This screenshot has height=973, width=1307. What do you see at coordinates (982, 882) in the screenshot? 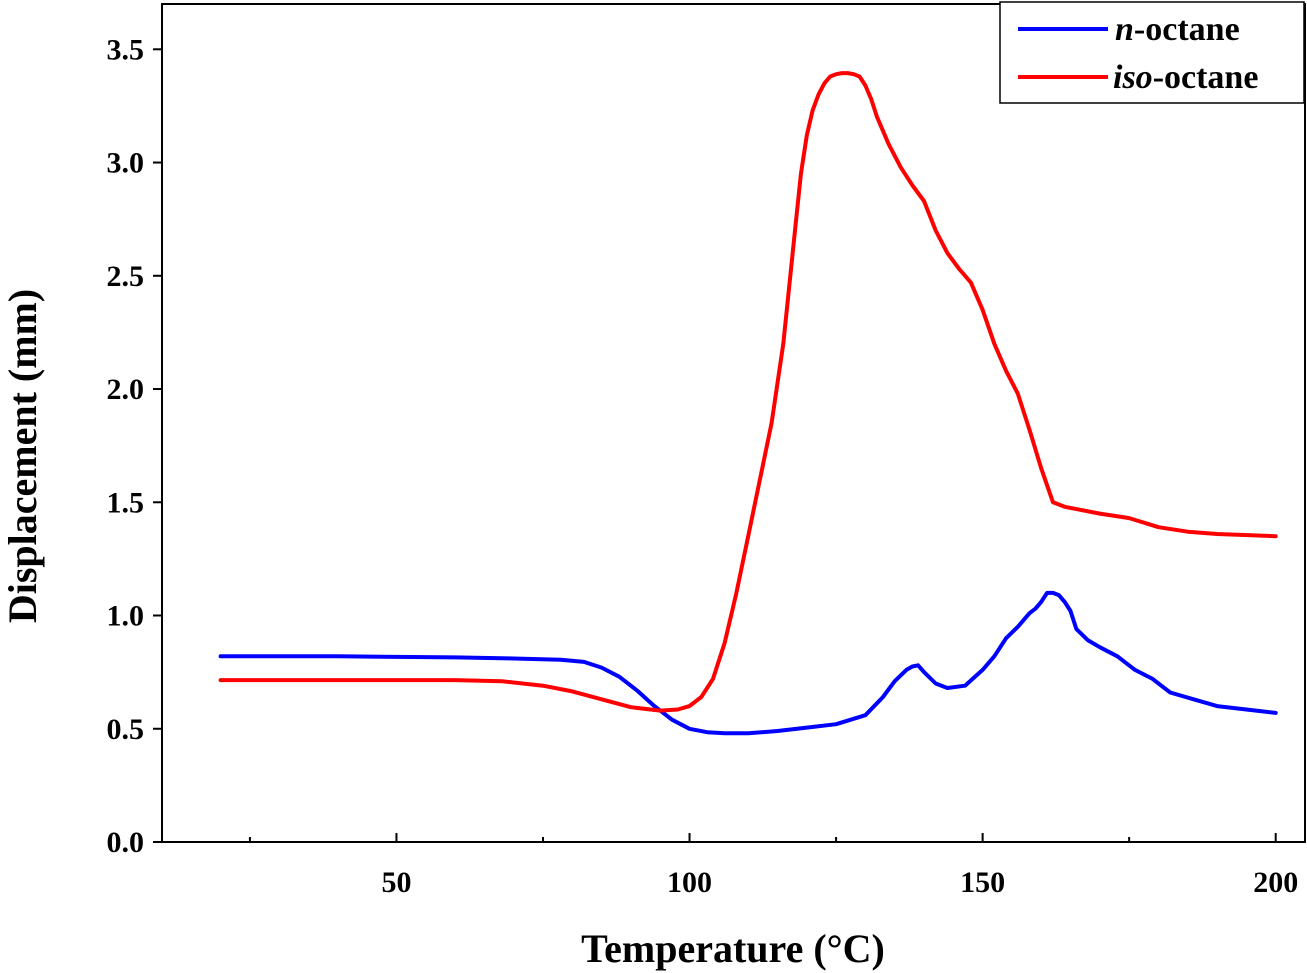
I see `x-tick-label: 150` at bounding box center [982, 882].